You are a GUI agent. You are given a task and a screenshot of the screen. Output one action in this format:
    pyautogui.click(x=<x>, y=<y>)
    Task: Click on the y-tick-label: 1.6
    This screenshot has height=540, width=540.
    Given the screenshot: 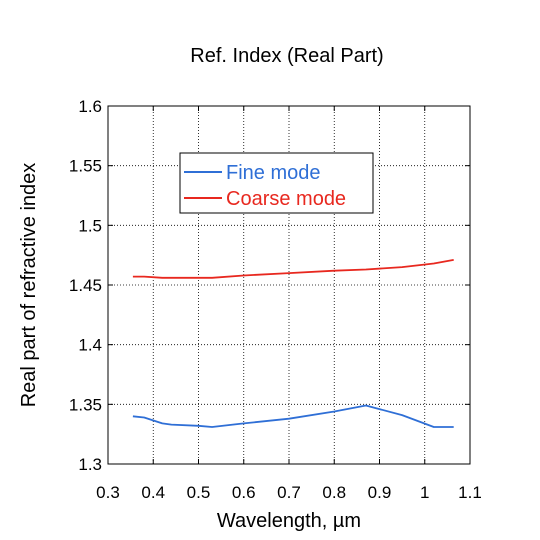 What is the action you would take?
    pyautogui.click(x=90, y=106)
    